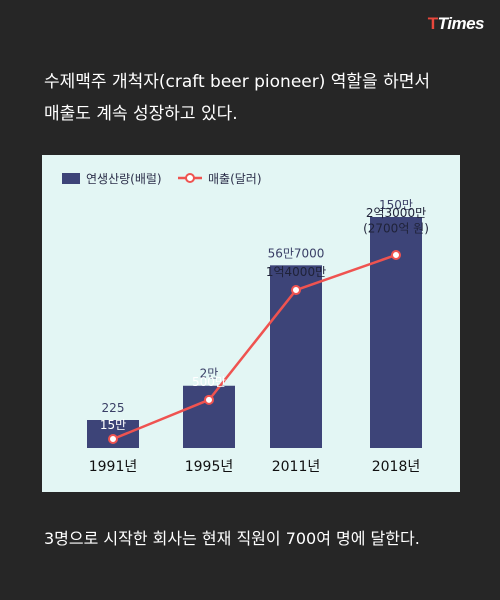 This screenshot has height=600, width=500. What do you see at coordinates (396, 467) in the screenshot?
I see `category-label-4: 2018년` at bounding box center [396, 467].